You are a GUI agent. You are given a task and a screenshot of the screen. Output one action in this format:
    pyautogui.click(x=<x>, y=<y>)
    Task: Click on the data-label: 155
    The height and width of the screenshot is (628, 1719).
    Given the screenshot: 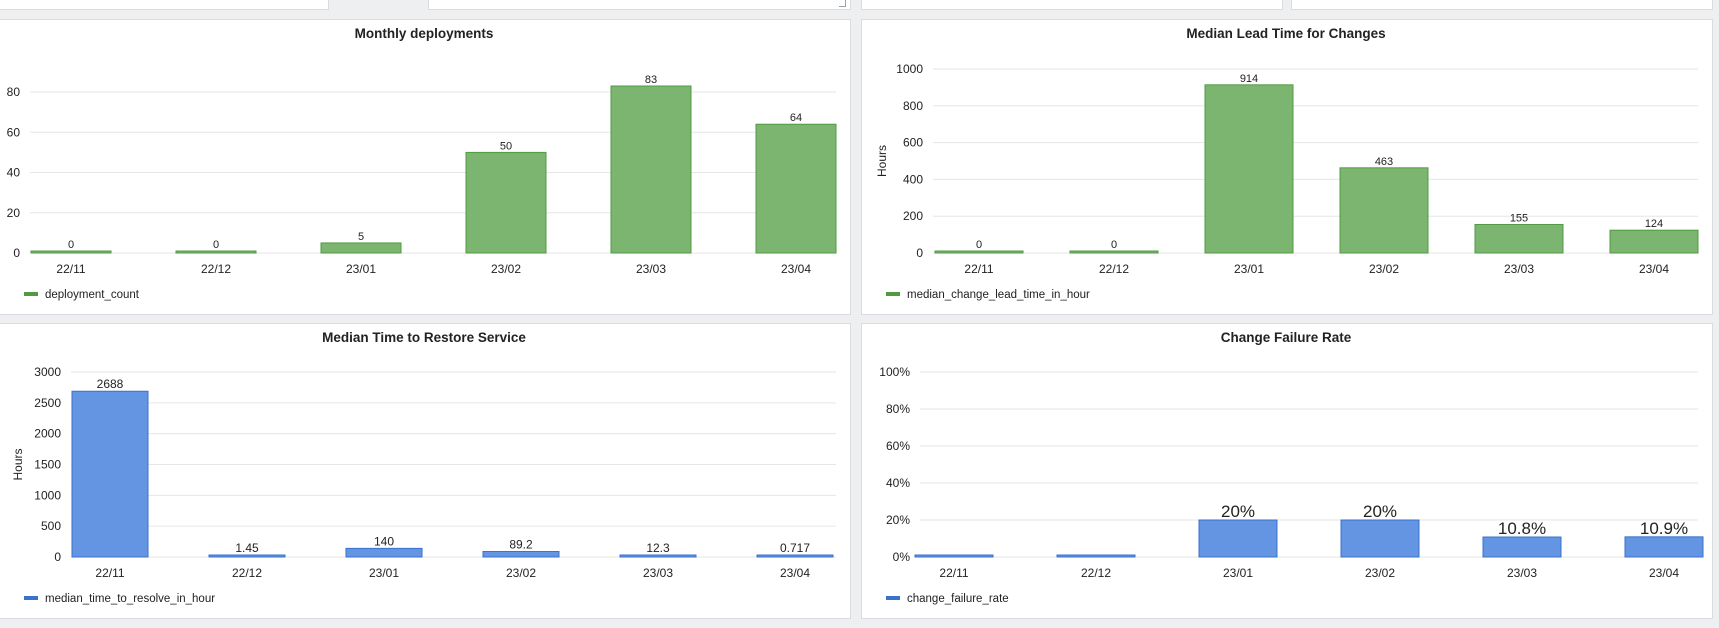 What is the action you would take?
    pyautogui.click(x=1519, y=218)
    